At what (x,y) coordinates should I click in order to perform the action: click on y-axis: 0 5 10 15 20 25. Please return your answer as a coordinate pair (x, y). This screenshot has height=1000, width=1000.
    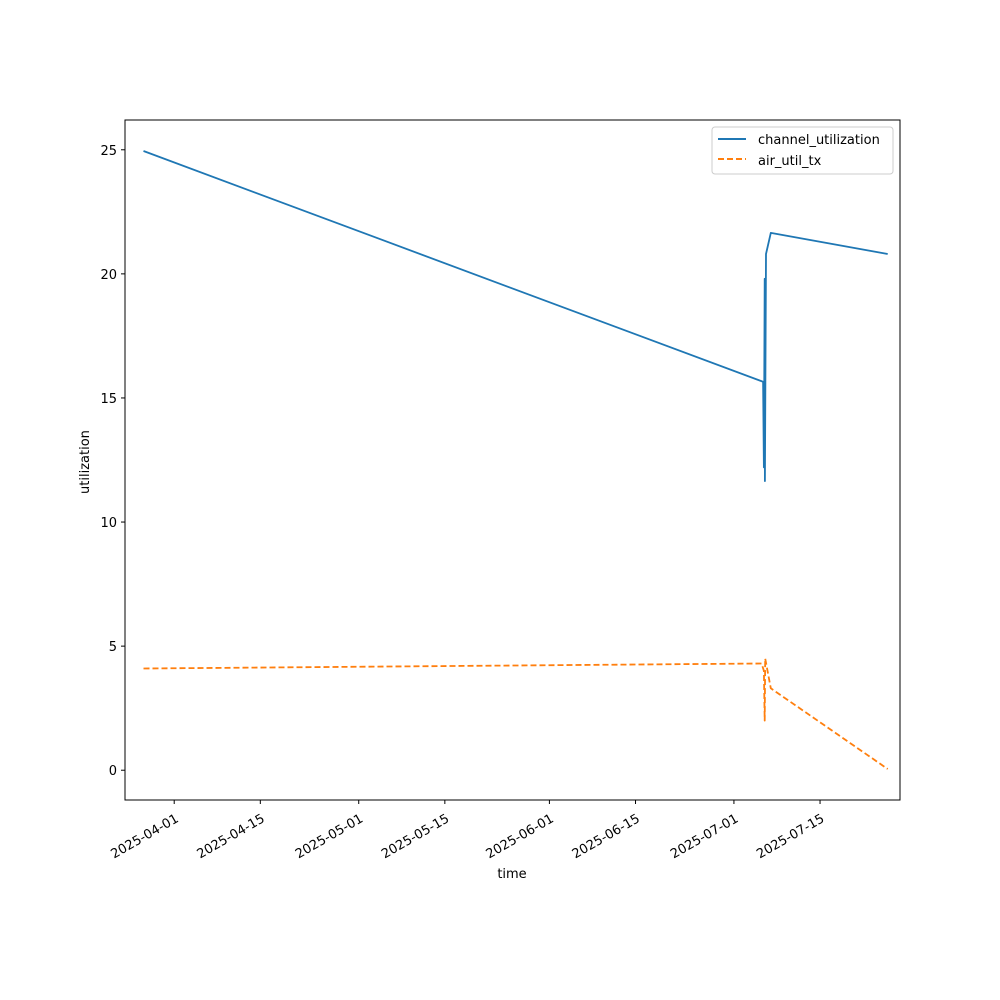
    Looking at the image, I should click on (112, 461).